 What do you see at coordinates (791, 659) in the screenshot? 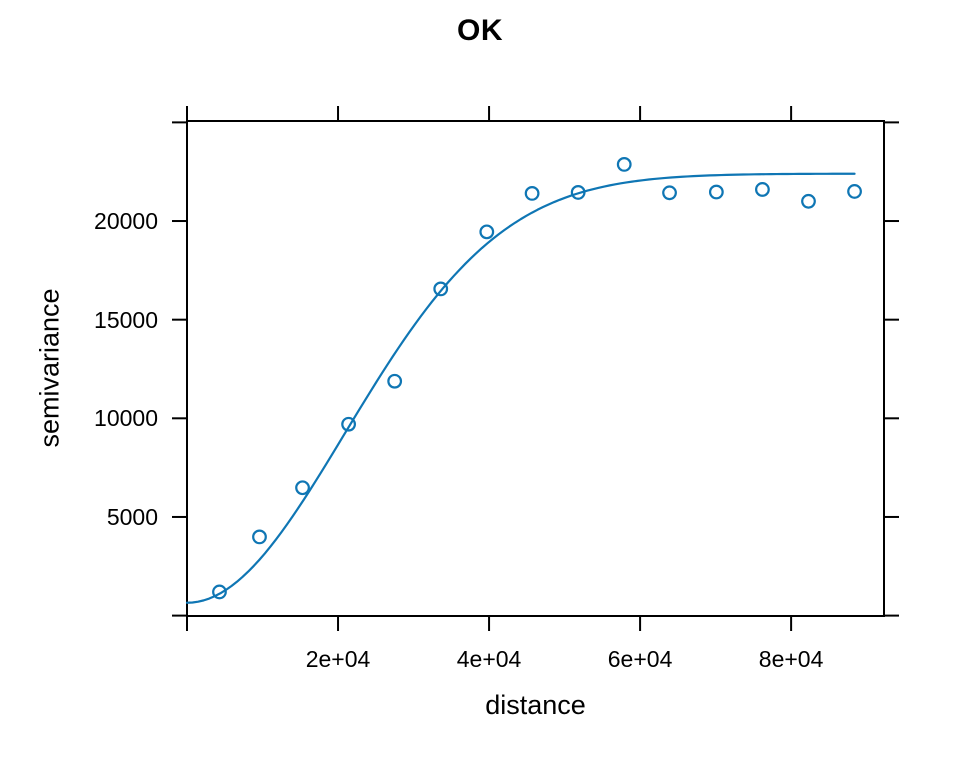
I see `x-tick-label: 8e+04` at bounding box center [791, 659].